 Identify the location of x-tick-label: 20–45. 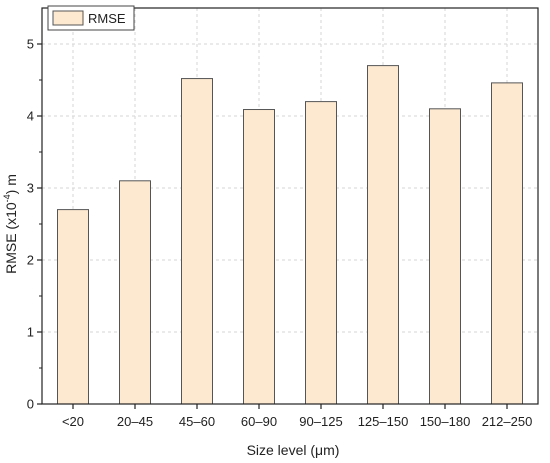
(135, 421).